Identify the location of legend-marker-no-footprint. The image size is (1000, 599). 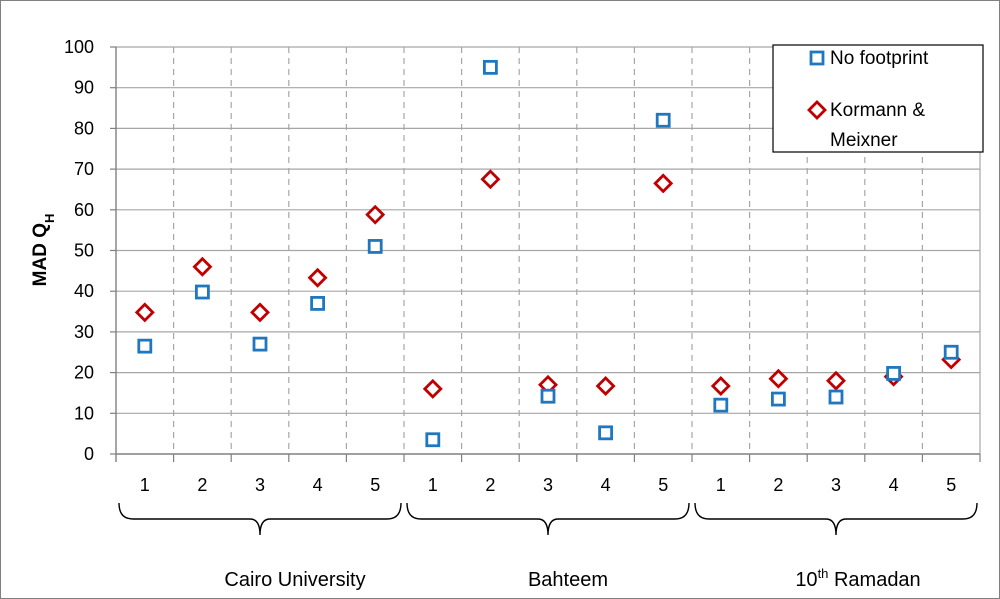
(817, 58).